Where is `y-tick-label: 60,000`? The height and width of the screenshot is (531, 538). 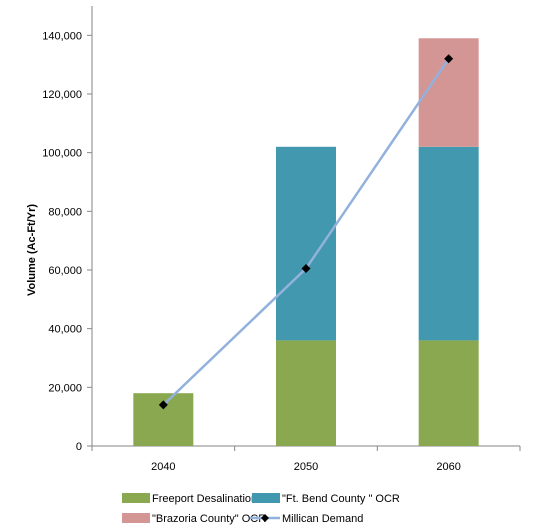 y-tick-label: 60,000 is located at coordinates (65, 271).